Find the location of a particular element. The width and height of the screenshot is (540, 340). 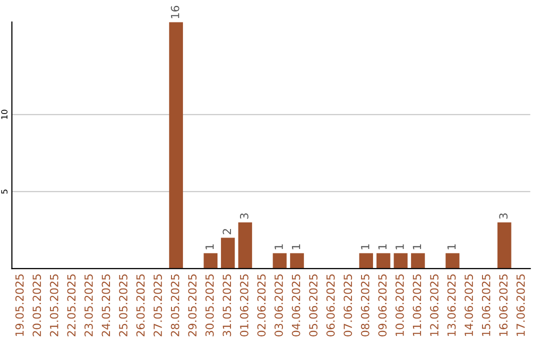

x-tick-label: 25.05.2025 is located at coordinates (123, 305).